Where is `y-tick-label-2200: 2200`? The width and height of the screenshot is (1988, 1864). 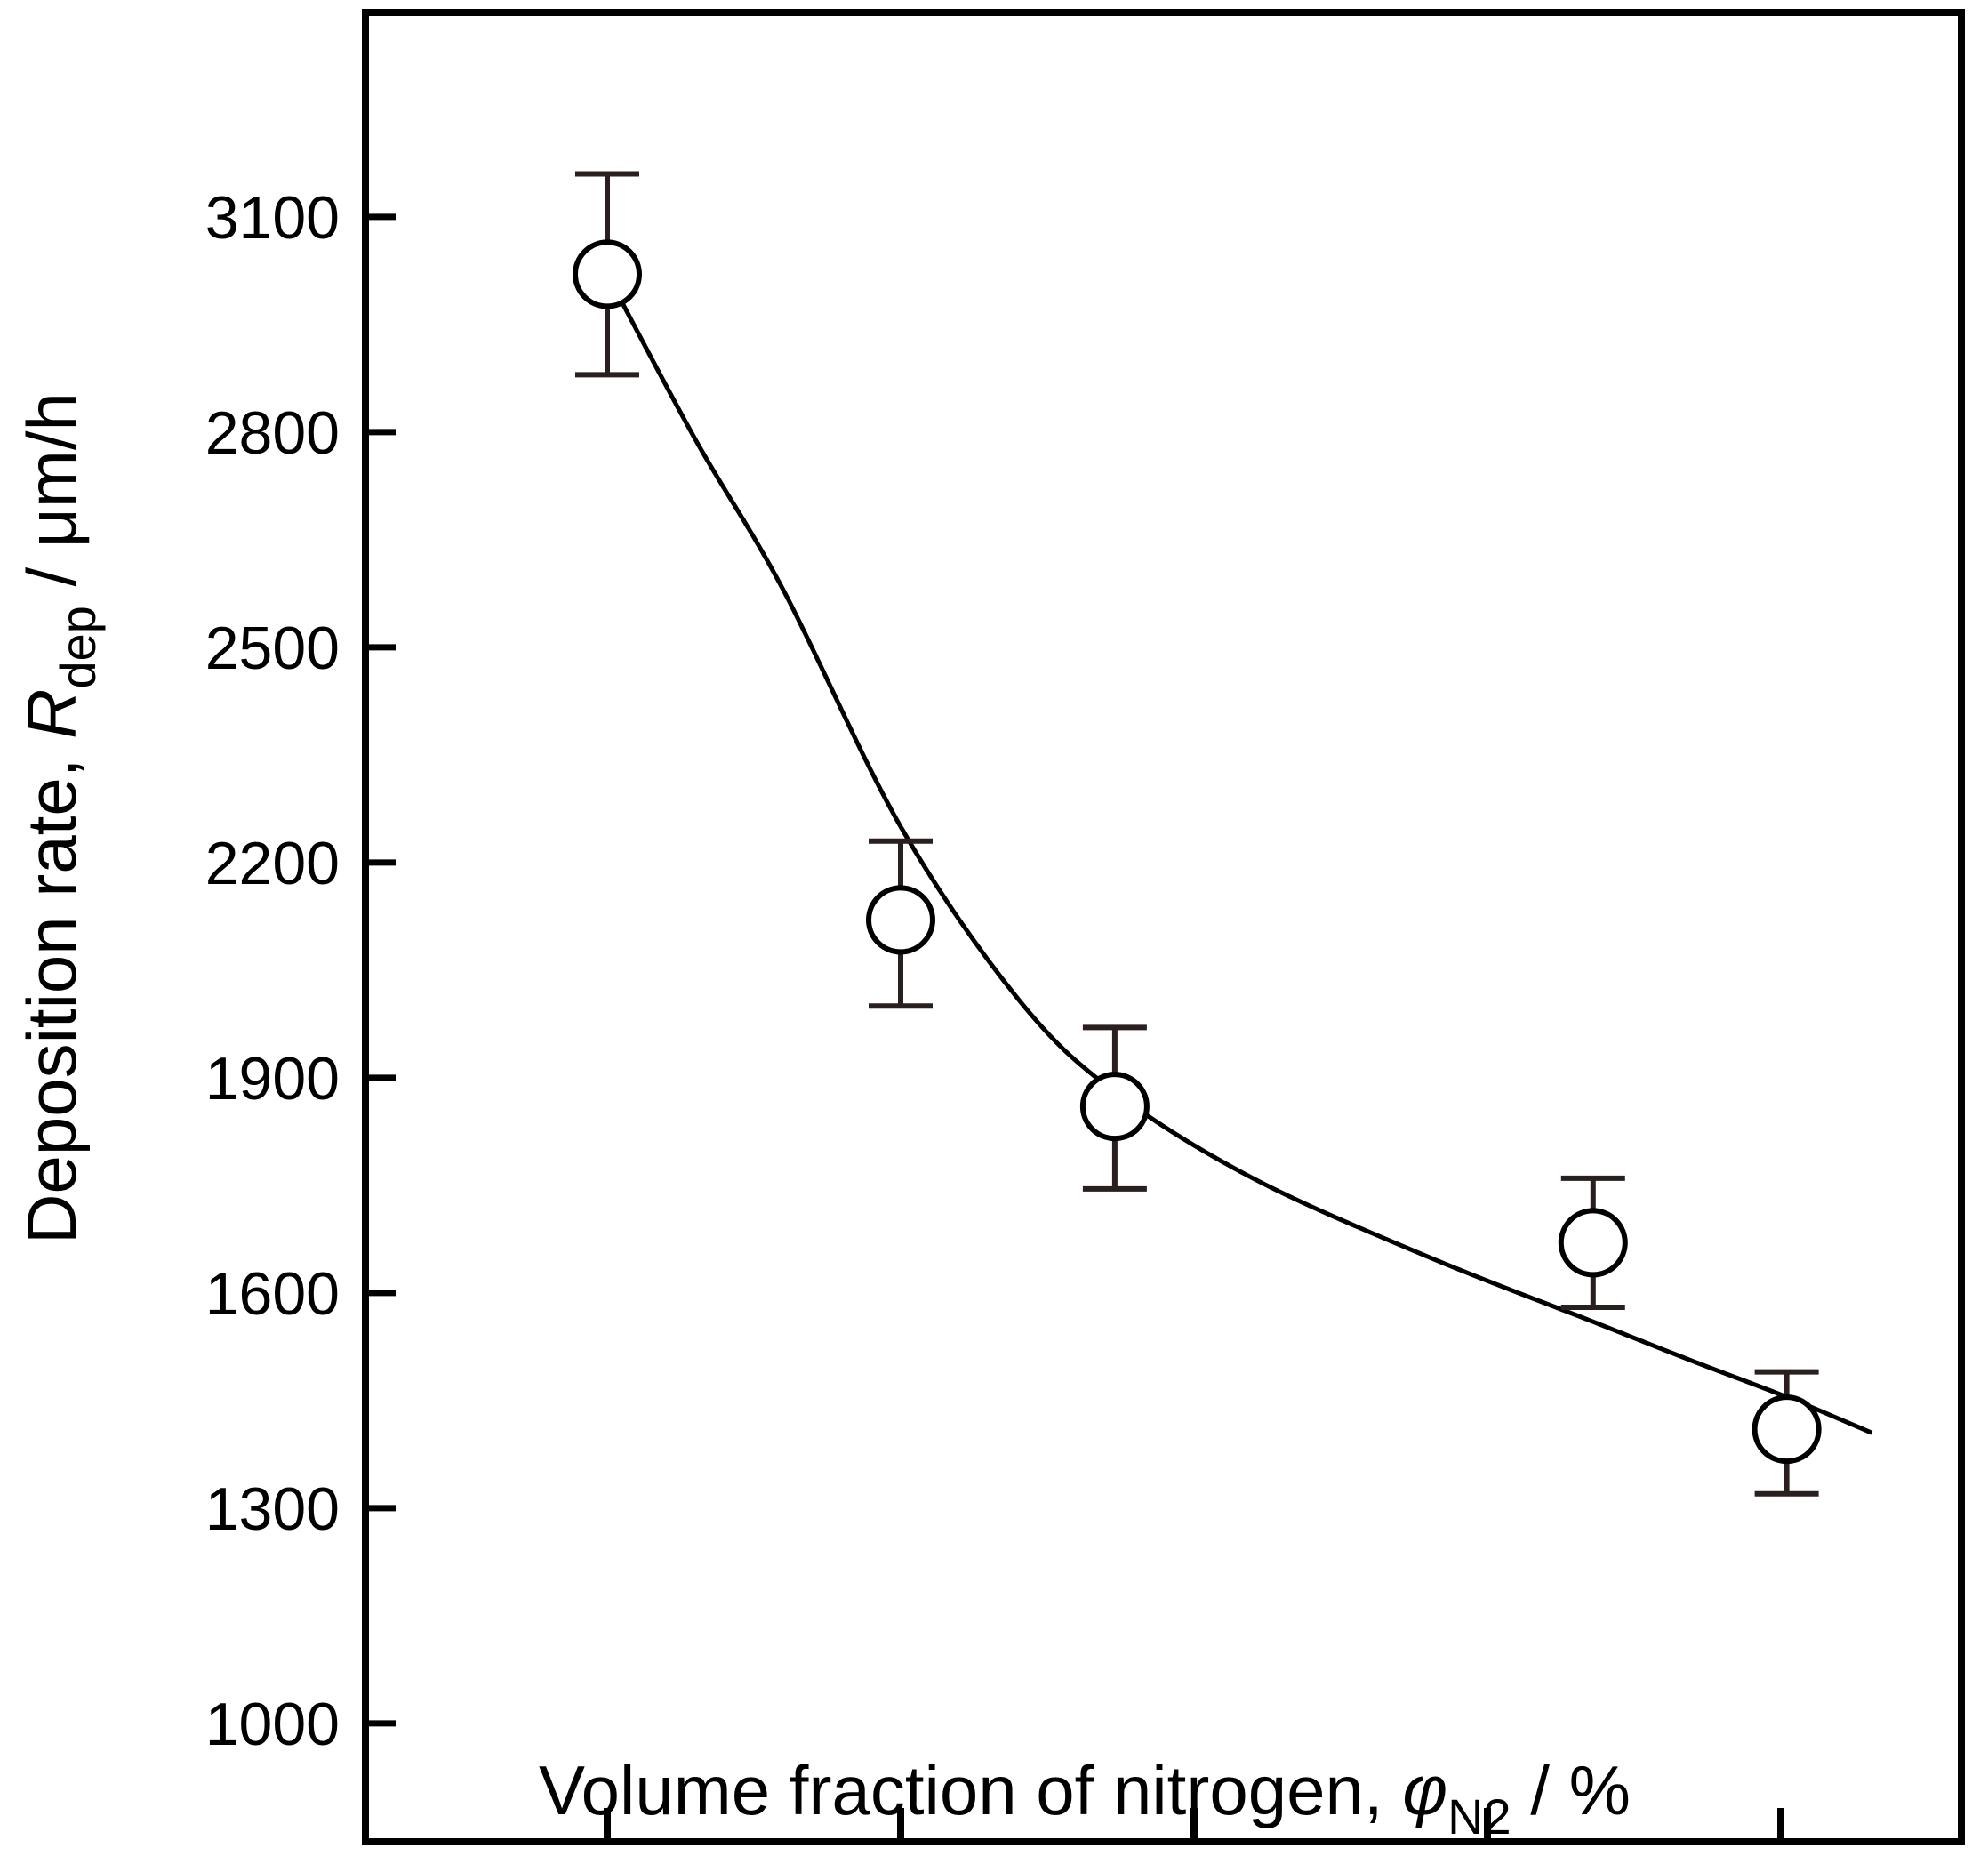
y-tick-label-2200: 2200 is located at coordinates (272, 864).